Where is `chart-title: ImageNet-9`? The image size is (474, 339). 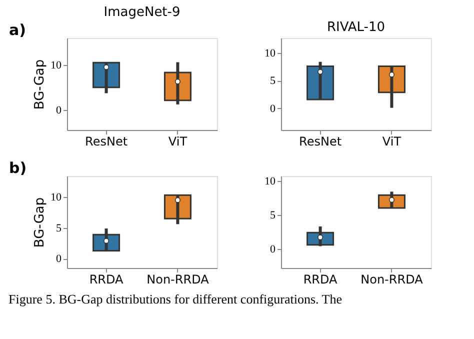 chart-title: ImageNet-9 is located at coordinates (142, 12).